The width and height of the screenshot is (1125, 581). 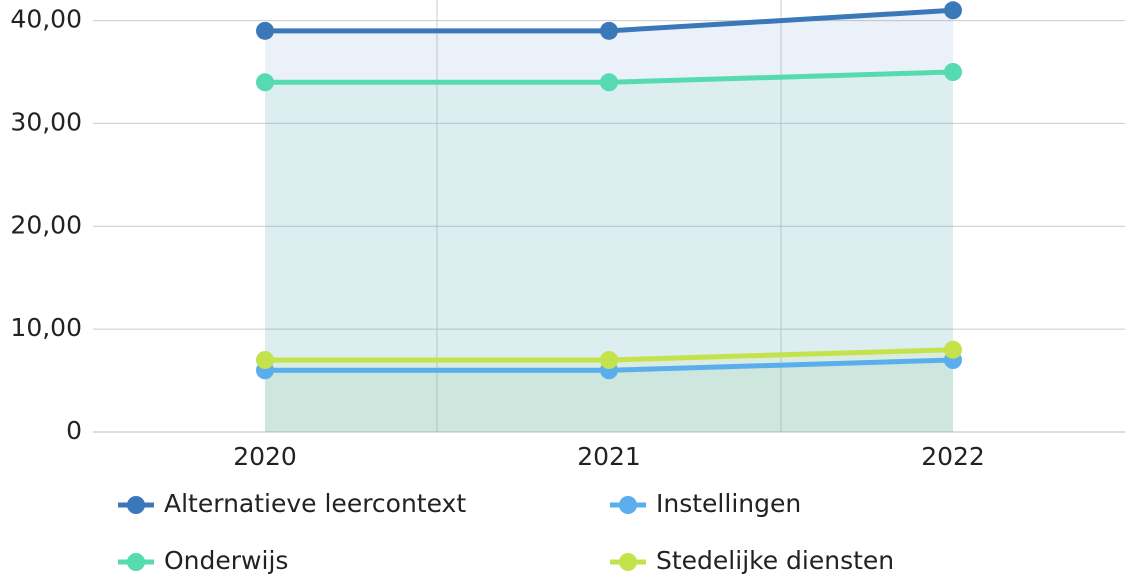 I want to click on y-tick-label: 20,00, so click(x=46, y=224).